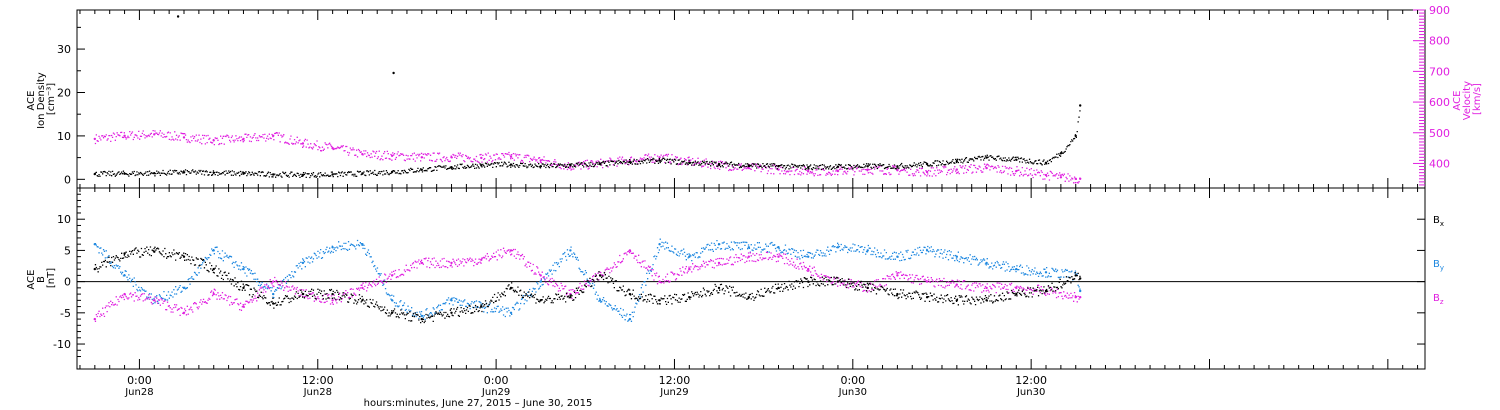  I want to click on velocity-tick-label: 800, so click(1439, 41).